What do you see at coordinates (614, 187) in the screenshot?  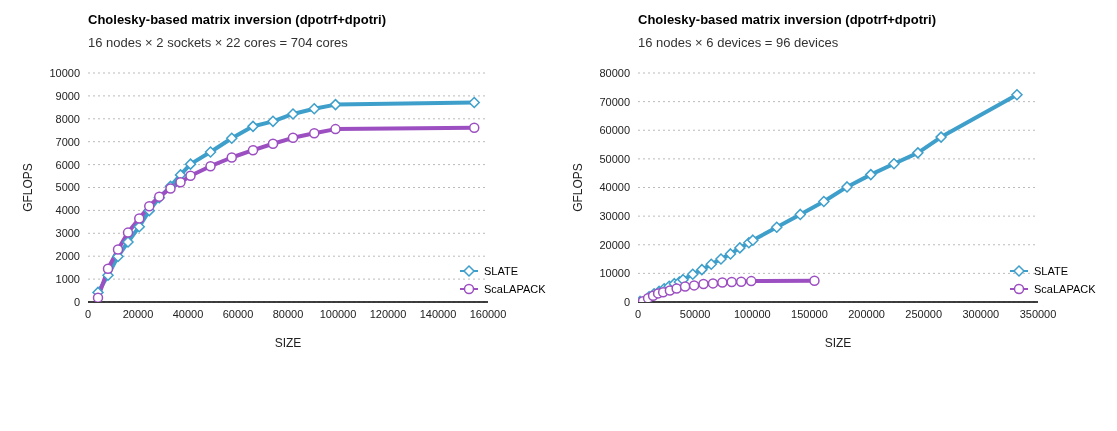 I see `y-tick-label: 40000` at bounding box center [614, 187].